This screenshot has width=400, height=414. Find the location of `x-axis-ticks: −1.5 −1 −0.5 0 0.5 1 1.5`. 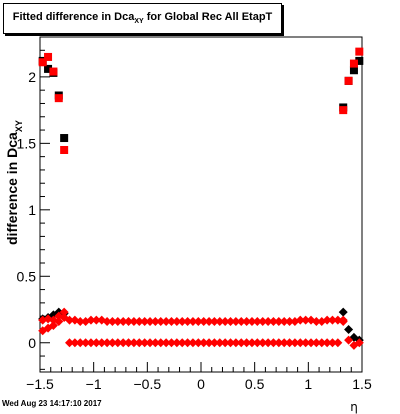

x-axis-ticks: −1.5 −1 −0.5 0 0.5 1 1.5 is located at coordinates (199, 377).